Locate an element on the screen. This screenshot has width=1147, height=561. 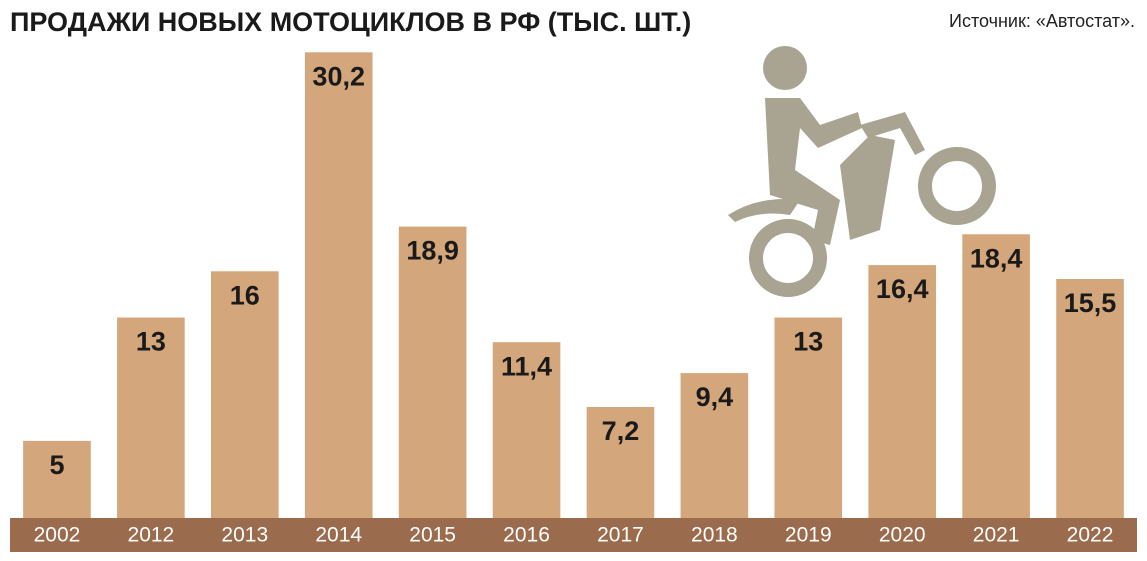
x-tick-label: 2021 is located at coordinates (996, 535).